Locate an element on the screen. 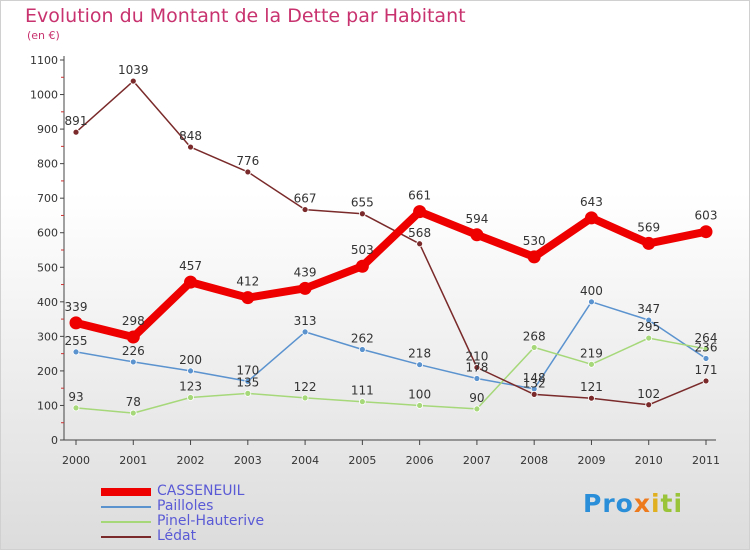 The height and width of the screenshot is (550, 750). logo-part: Pro is located at coordinates (608, 503).